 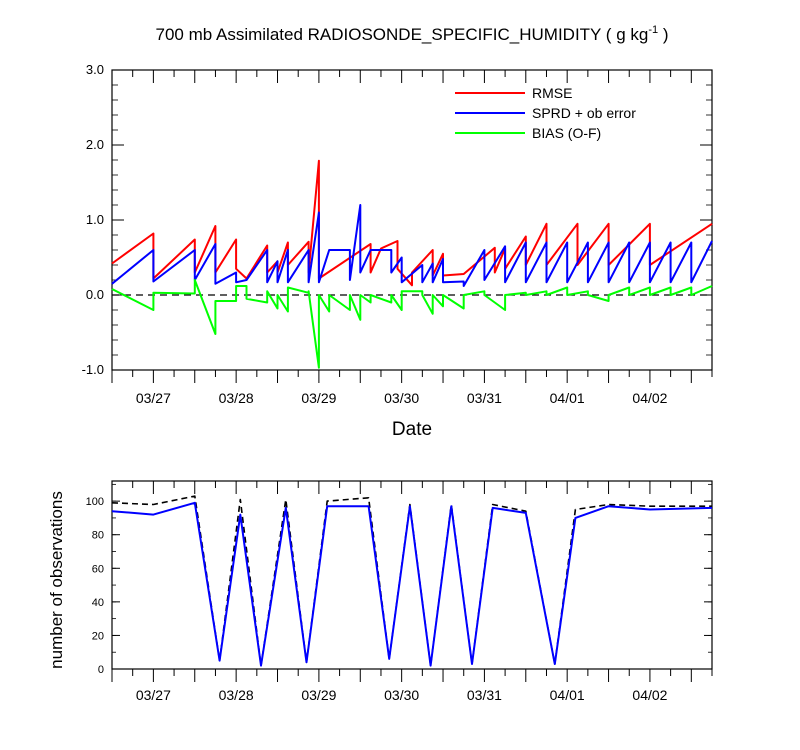 What do you see at coordinates (98, 536) in the screenshot?
I see `y-tick-label: 80` at bounding box center [98, 536].